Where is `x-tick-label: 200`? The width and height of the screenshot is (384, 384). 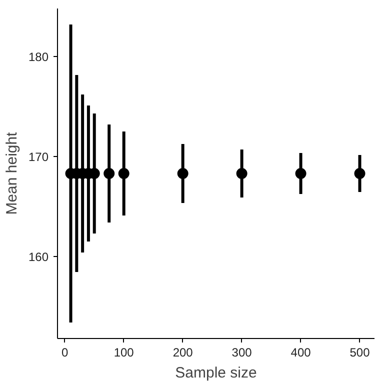 x-tick-label: 200 is located at coordinates (183, 353).